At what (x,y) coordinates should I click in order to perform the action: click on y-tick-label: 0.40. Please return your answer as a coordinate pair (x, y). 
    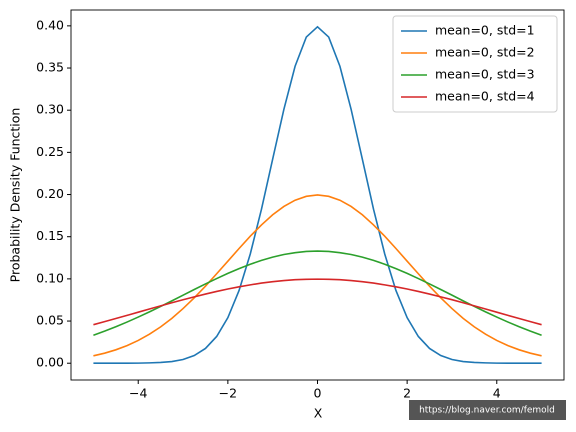
    Looking at the image, I should click on (50, 24).